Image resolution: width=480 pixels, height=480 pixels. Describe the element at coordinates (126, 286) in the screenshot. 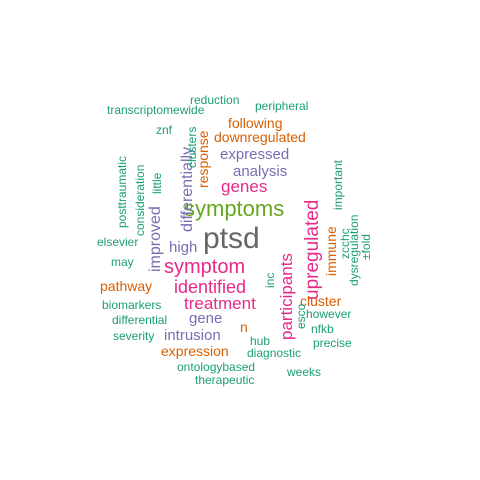

I see `word-20: pathway` at that location.